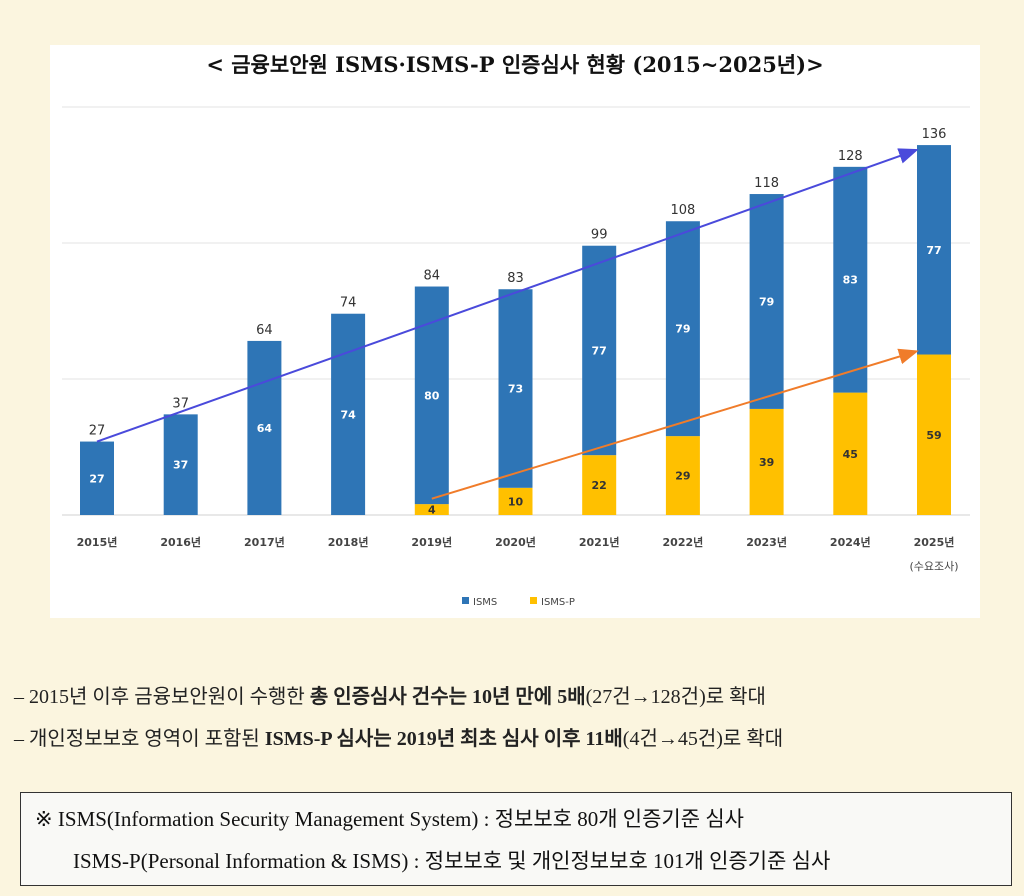  I want to click on total-label: 118, so click(766, 183).